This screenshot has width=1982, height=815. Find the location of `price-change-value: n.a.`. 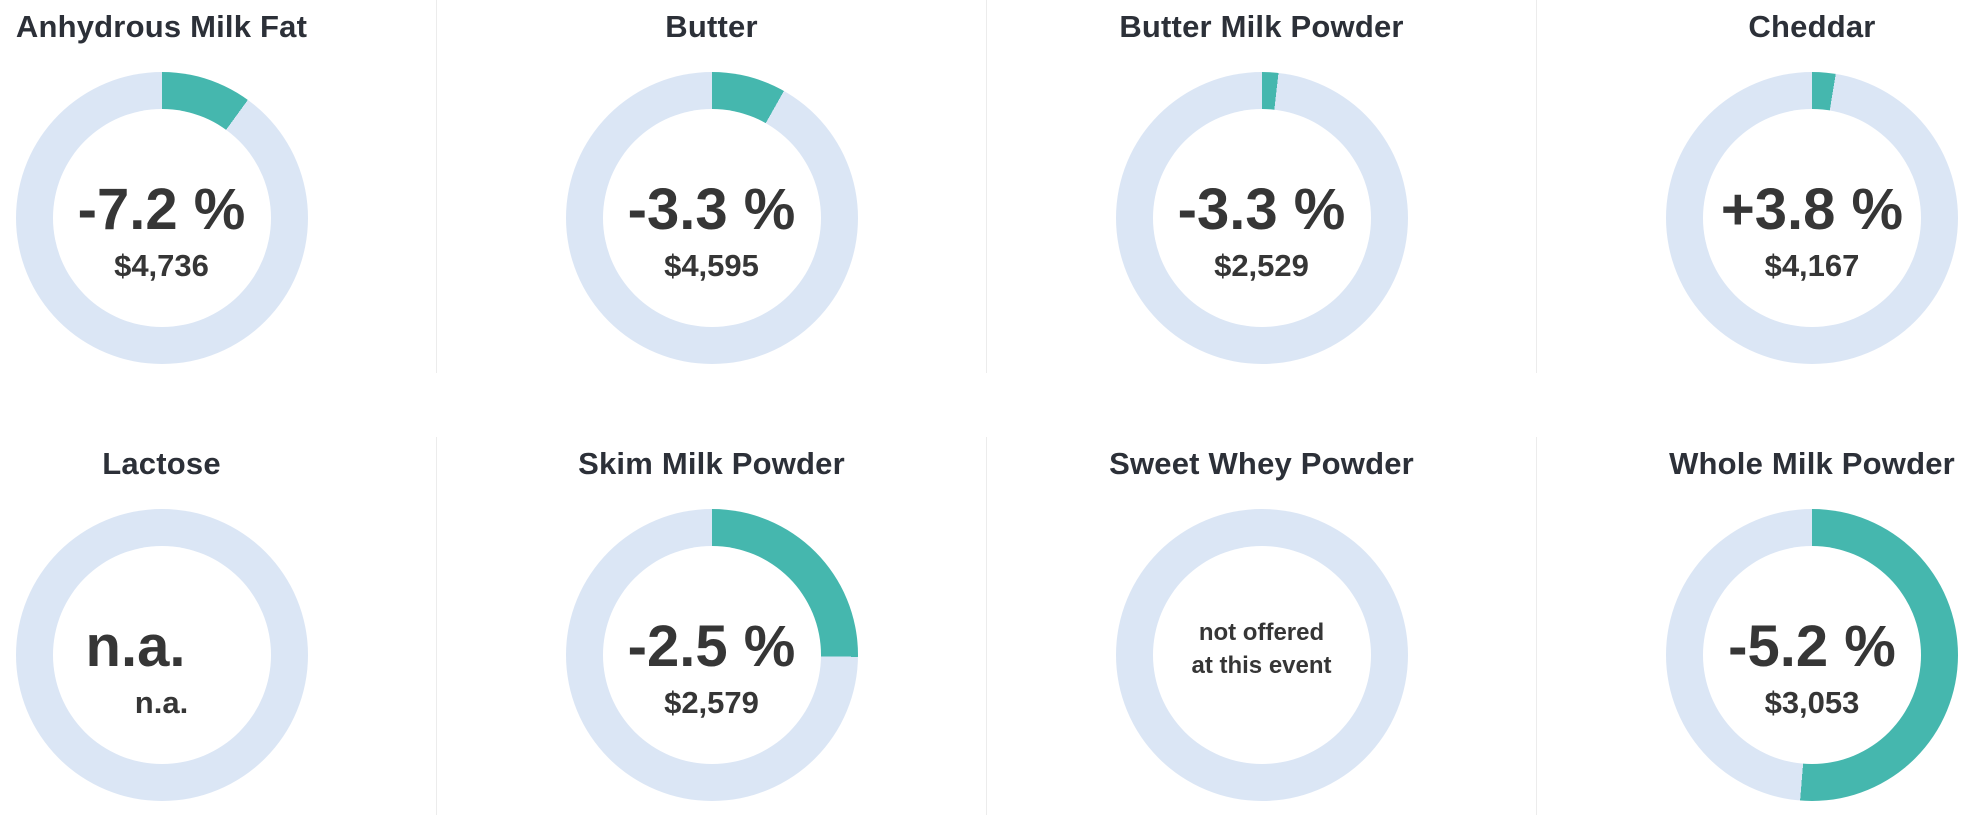

price-change-value: n.a. is located at coordinates (135, 646).